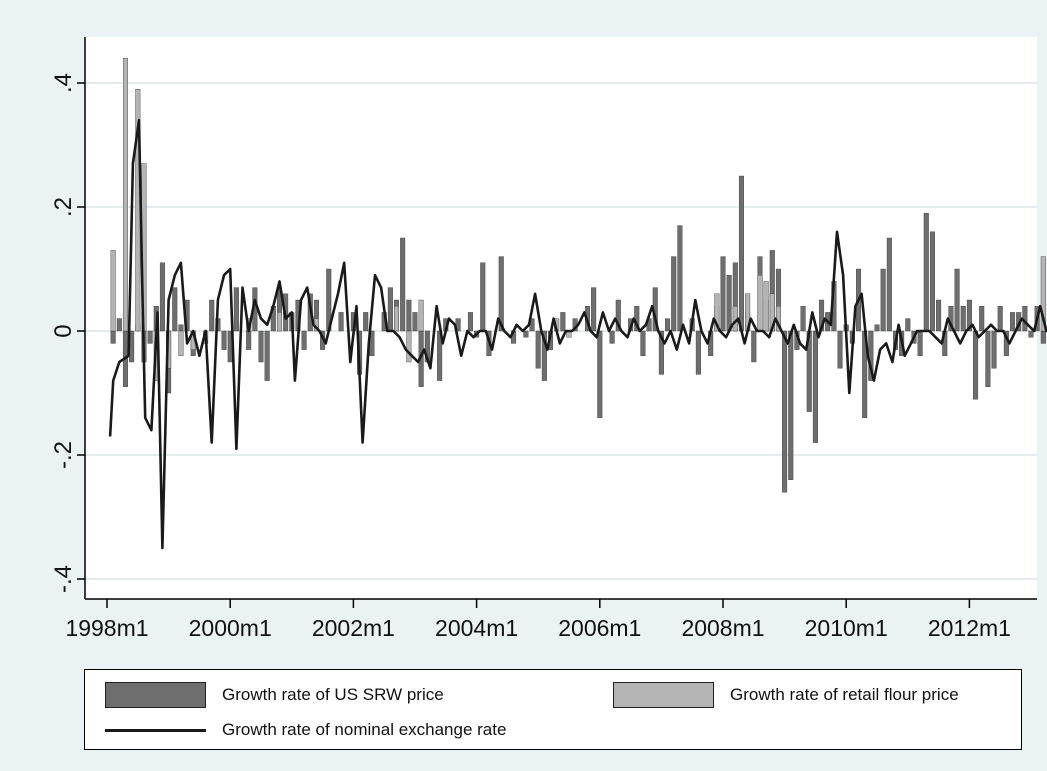 The height and width of the screenshot is (771, 1047). I want to click on legend-item-retail-flour: Growth rate of retail flour price, so click(786, 695).